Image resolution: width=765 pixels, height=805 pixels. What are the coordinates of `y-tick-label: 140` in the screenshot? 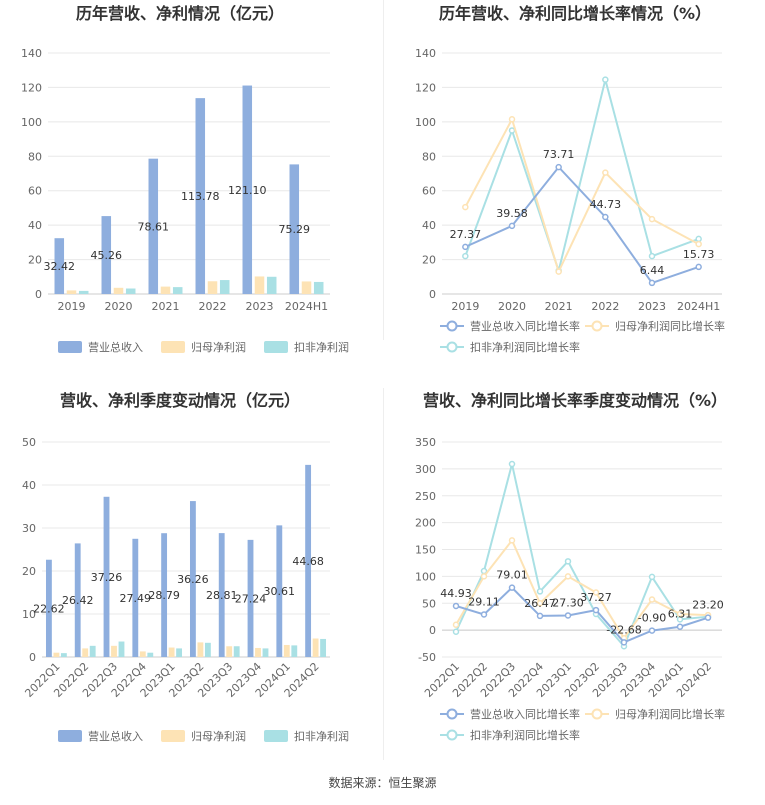 It's located at (31, 53).